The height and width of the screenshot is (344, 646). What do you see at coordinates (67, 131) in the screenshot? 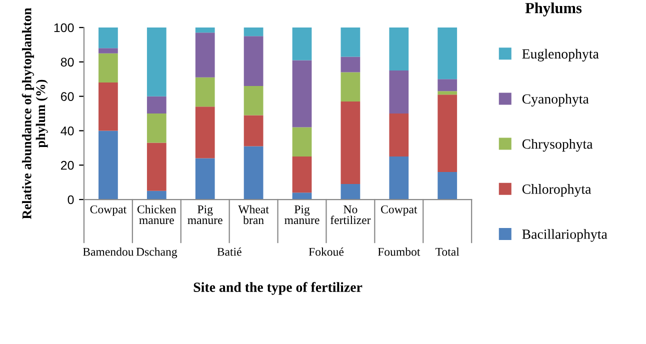
I see `y-tick-label: 40` at bounding box center [67, 131].